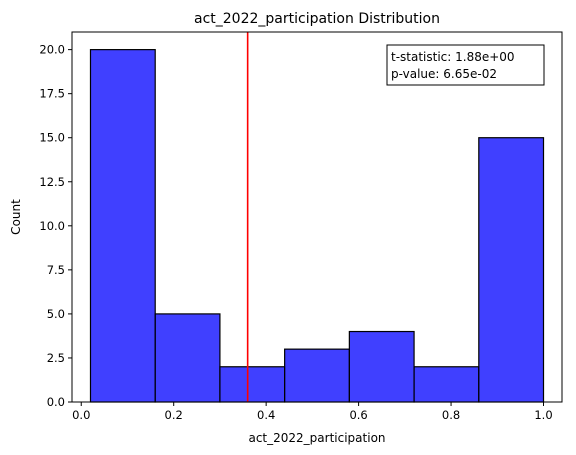 The image size is (576, 455). Describe the element at coordinates (52, 50) in the screenshot. I see `y-tick-label: 20.0` at that location.